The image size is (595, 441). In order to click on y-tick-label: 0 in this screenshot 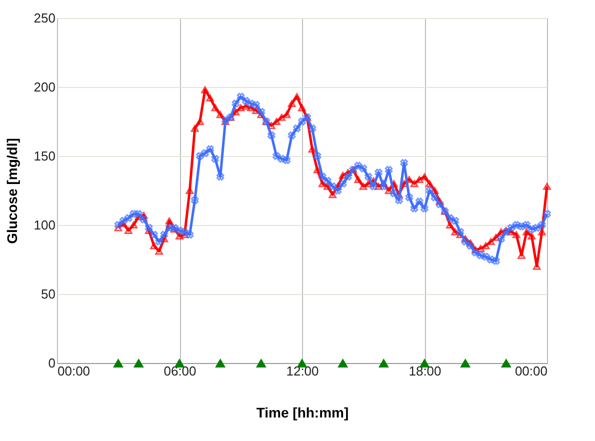, I will do `click(52, 363)`.